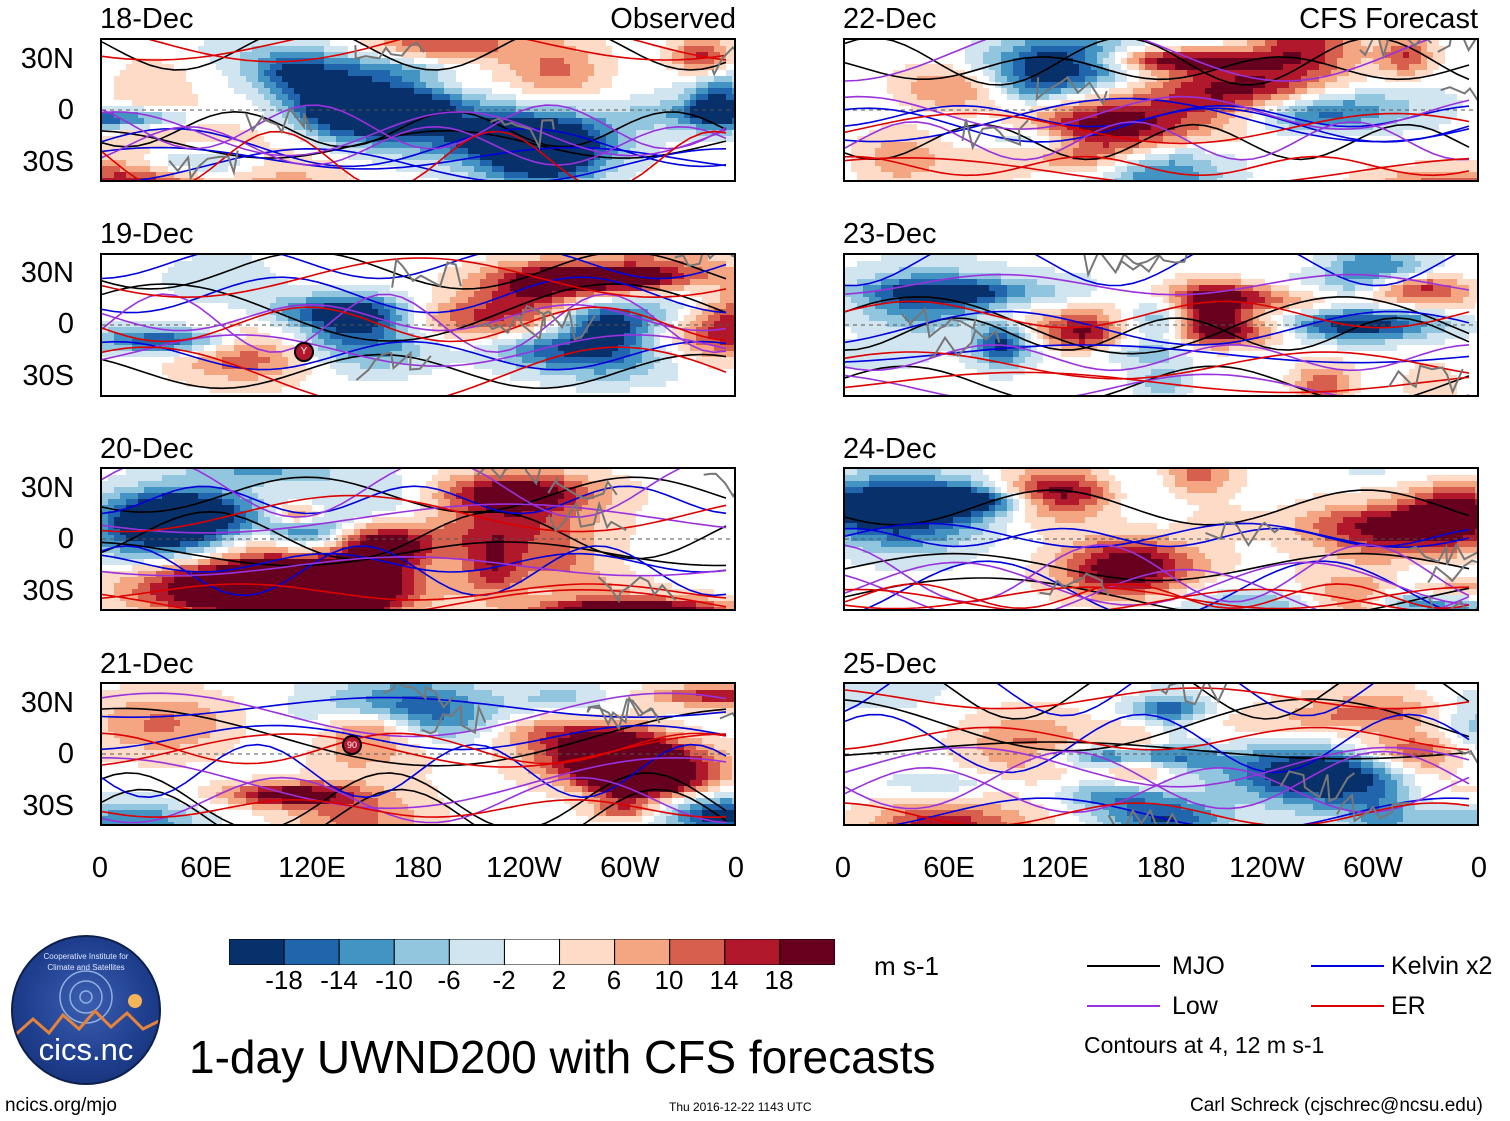 Image resolution: width=1510 pixels, height=1121 pixels. Describe the element at coordinates (1441, 966) in the screenshot. I see `legend-kelvin: Kelvin x2` at that location.